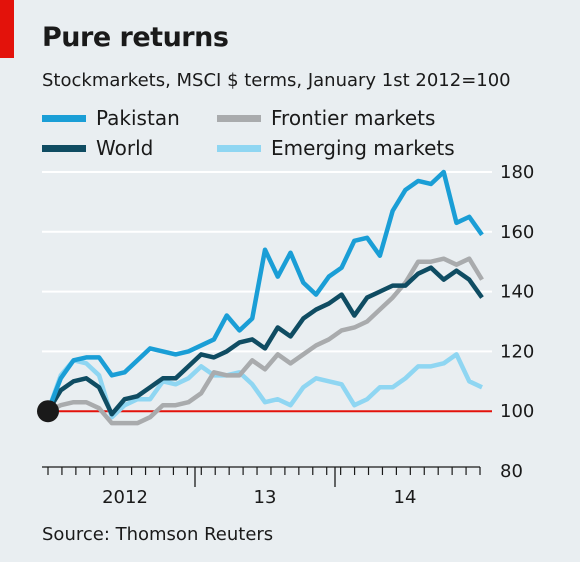 Image resolution: width=580 pixels, height=562 pixels. I want to click on legend-label-emerging: Emerging markets, so click(363, 148).